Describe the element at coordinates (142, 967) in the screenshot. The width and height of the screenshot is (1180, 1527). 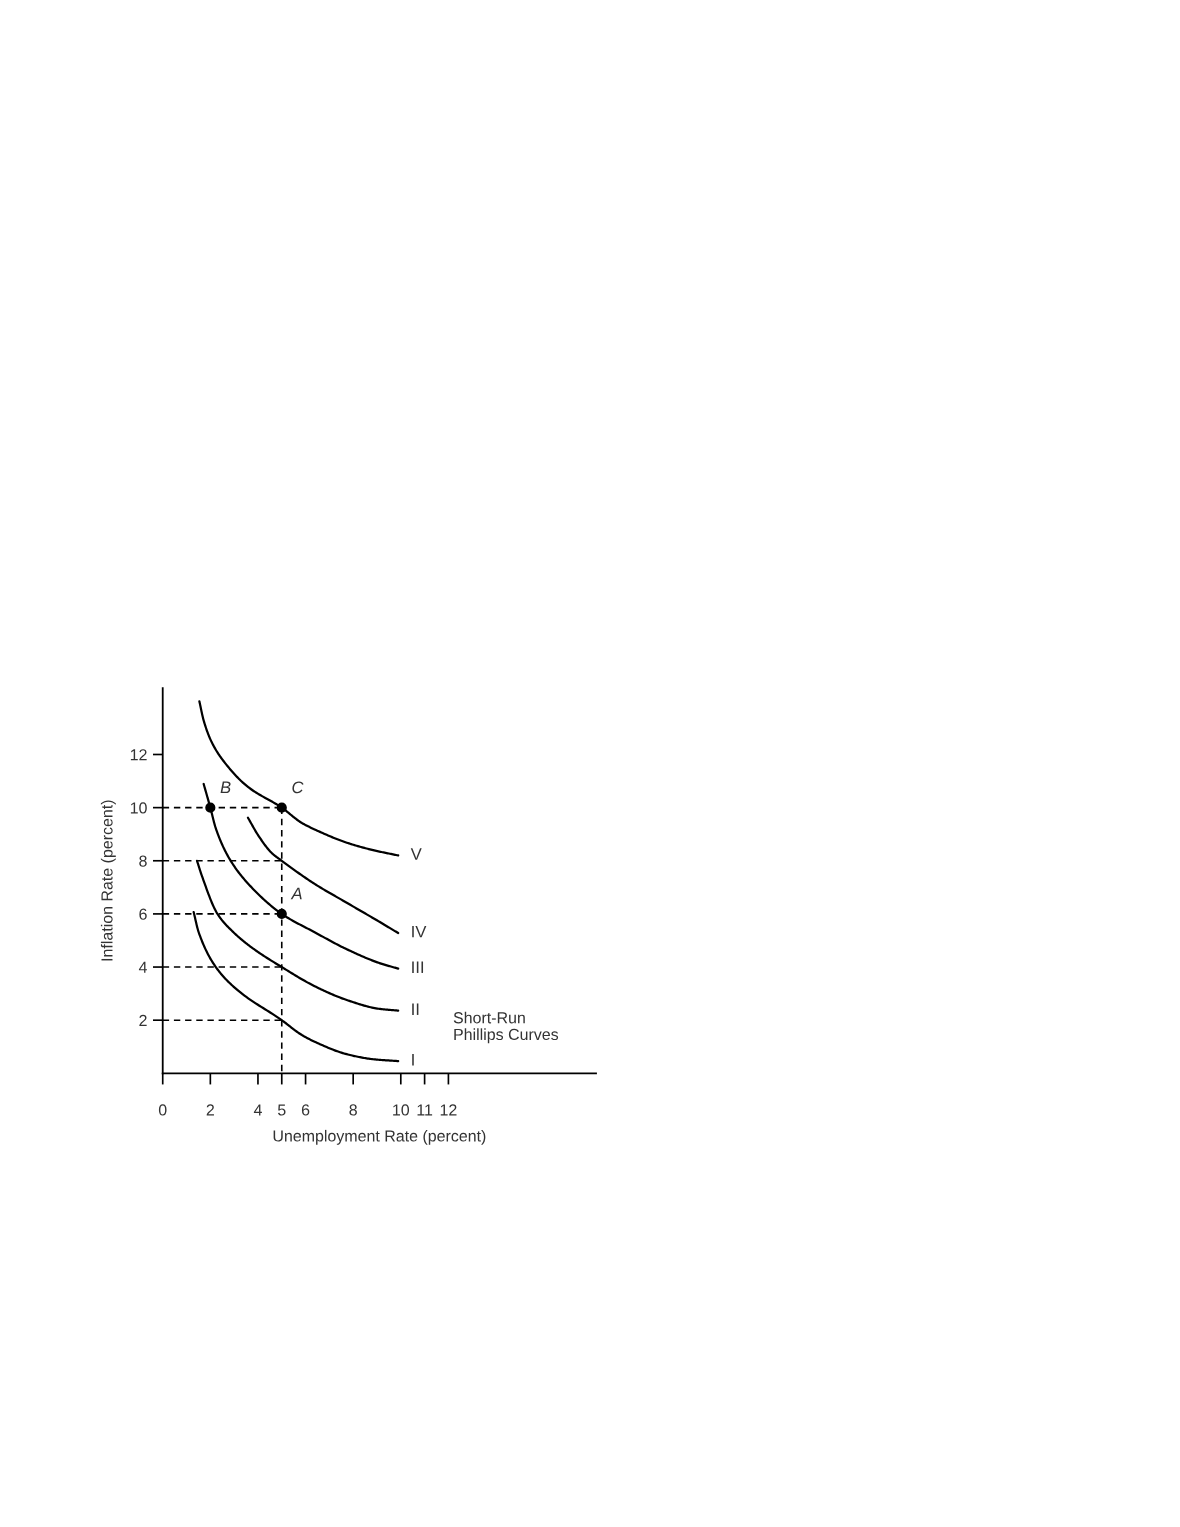
I see `y-tick-label: 4` at that location.